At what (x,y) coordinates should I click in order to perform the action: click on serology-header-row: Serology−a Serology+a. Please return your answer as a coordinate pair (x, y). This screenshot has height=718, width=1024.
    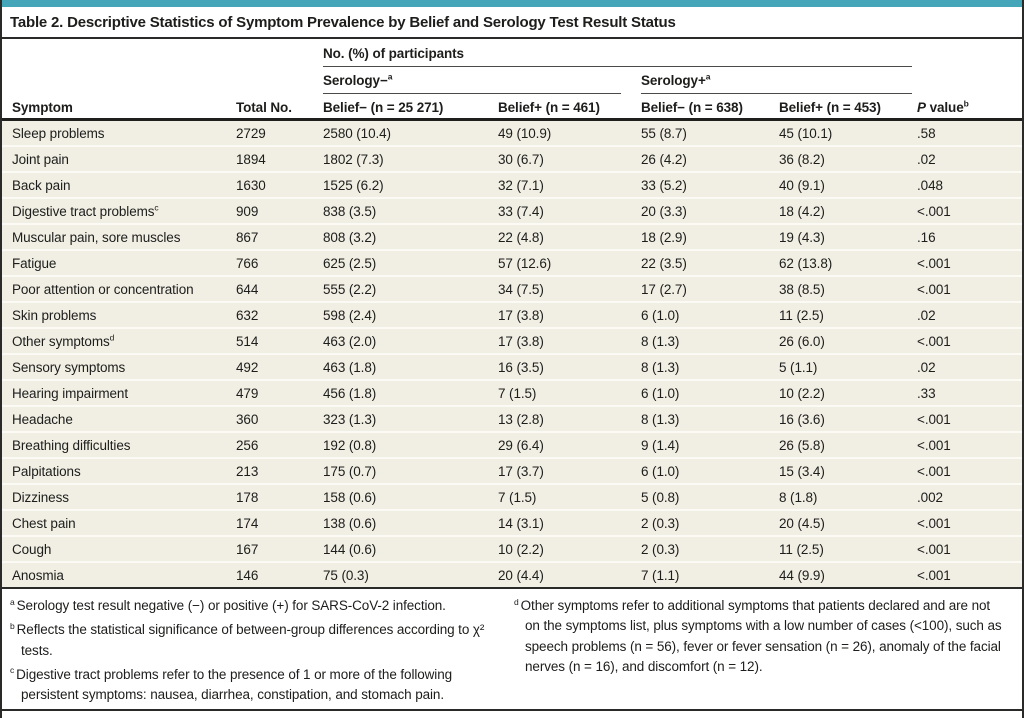
    Looking at the image, I should click on (512, 80).